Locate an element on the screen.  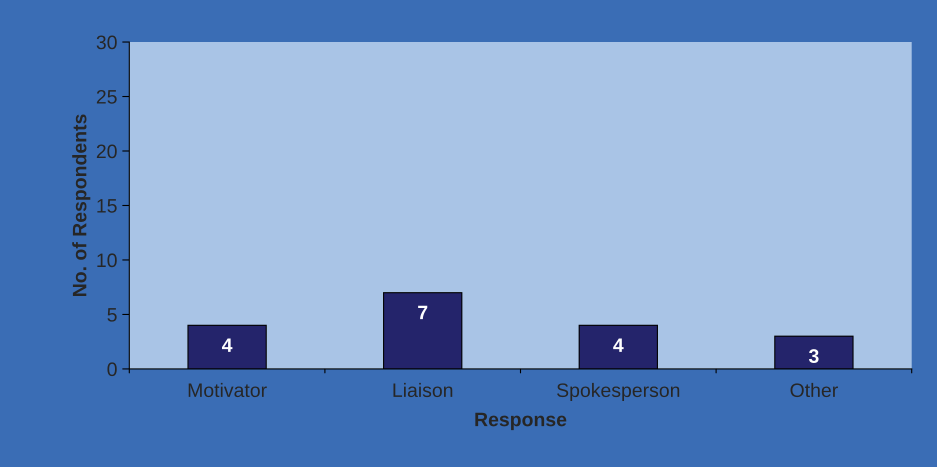
y-tick-label: 10 is located at coordinates (107, 260).